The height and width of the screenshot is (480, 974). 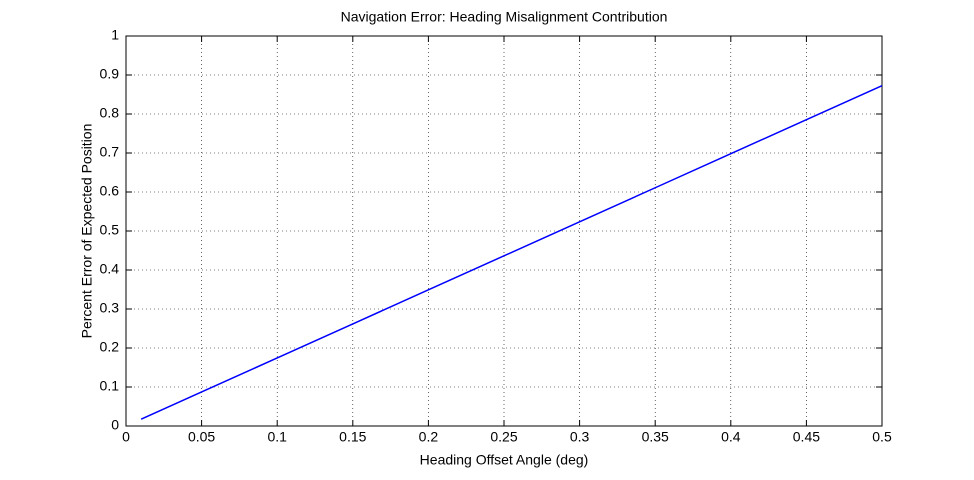 I want to click on y-tick-label: 0.5, so click(x=110, y=230).